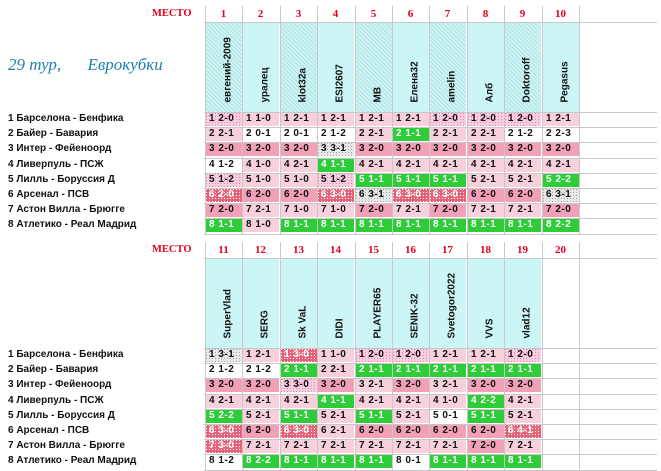 This screenshot has width=661, height=471. I want to click on prediction-cell: 1 3-0, so click(298, 355).